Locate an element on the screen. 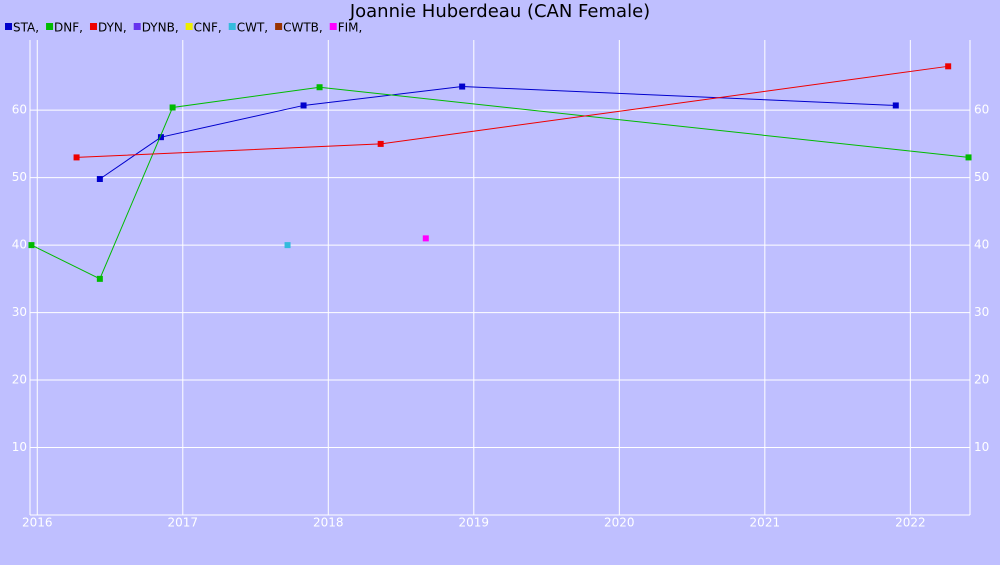 This screenshot has width=1000, height=565. x-tick-label: 2016 is located at coordinates (37, 523).